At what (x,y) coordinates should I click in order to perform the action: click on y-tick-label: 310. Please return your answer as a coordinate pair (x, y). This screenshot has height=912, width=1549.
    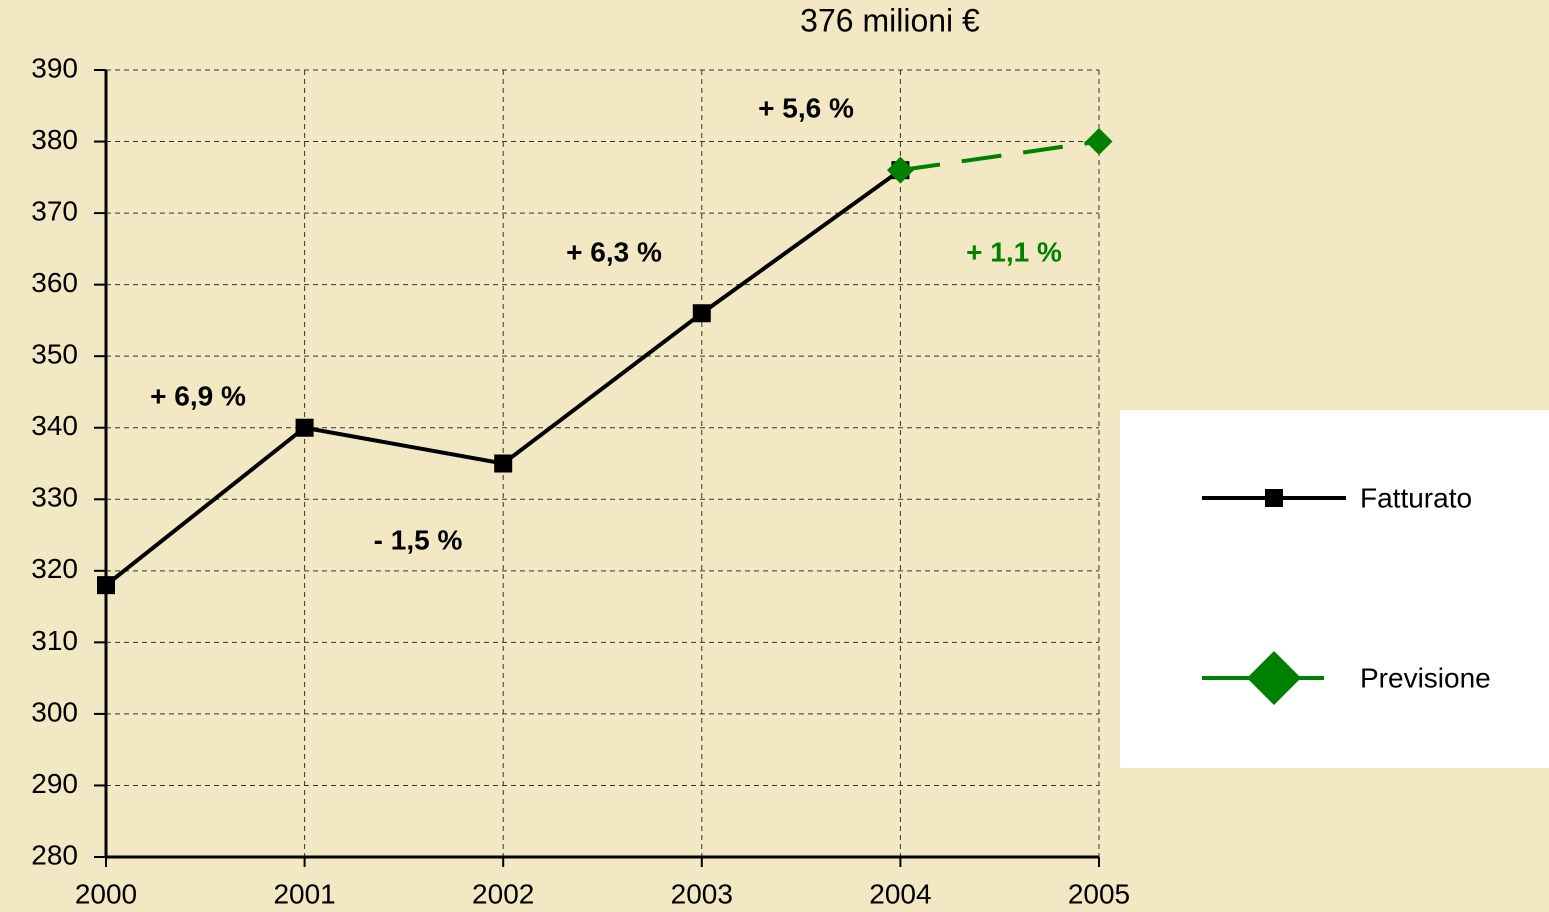
    Looking at the image, I should click on (54, 640).